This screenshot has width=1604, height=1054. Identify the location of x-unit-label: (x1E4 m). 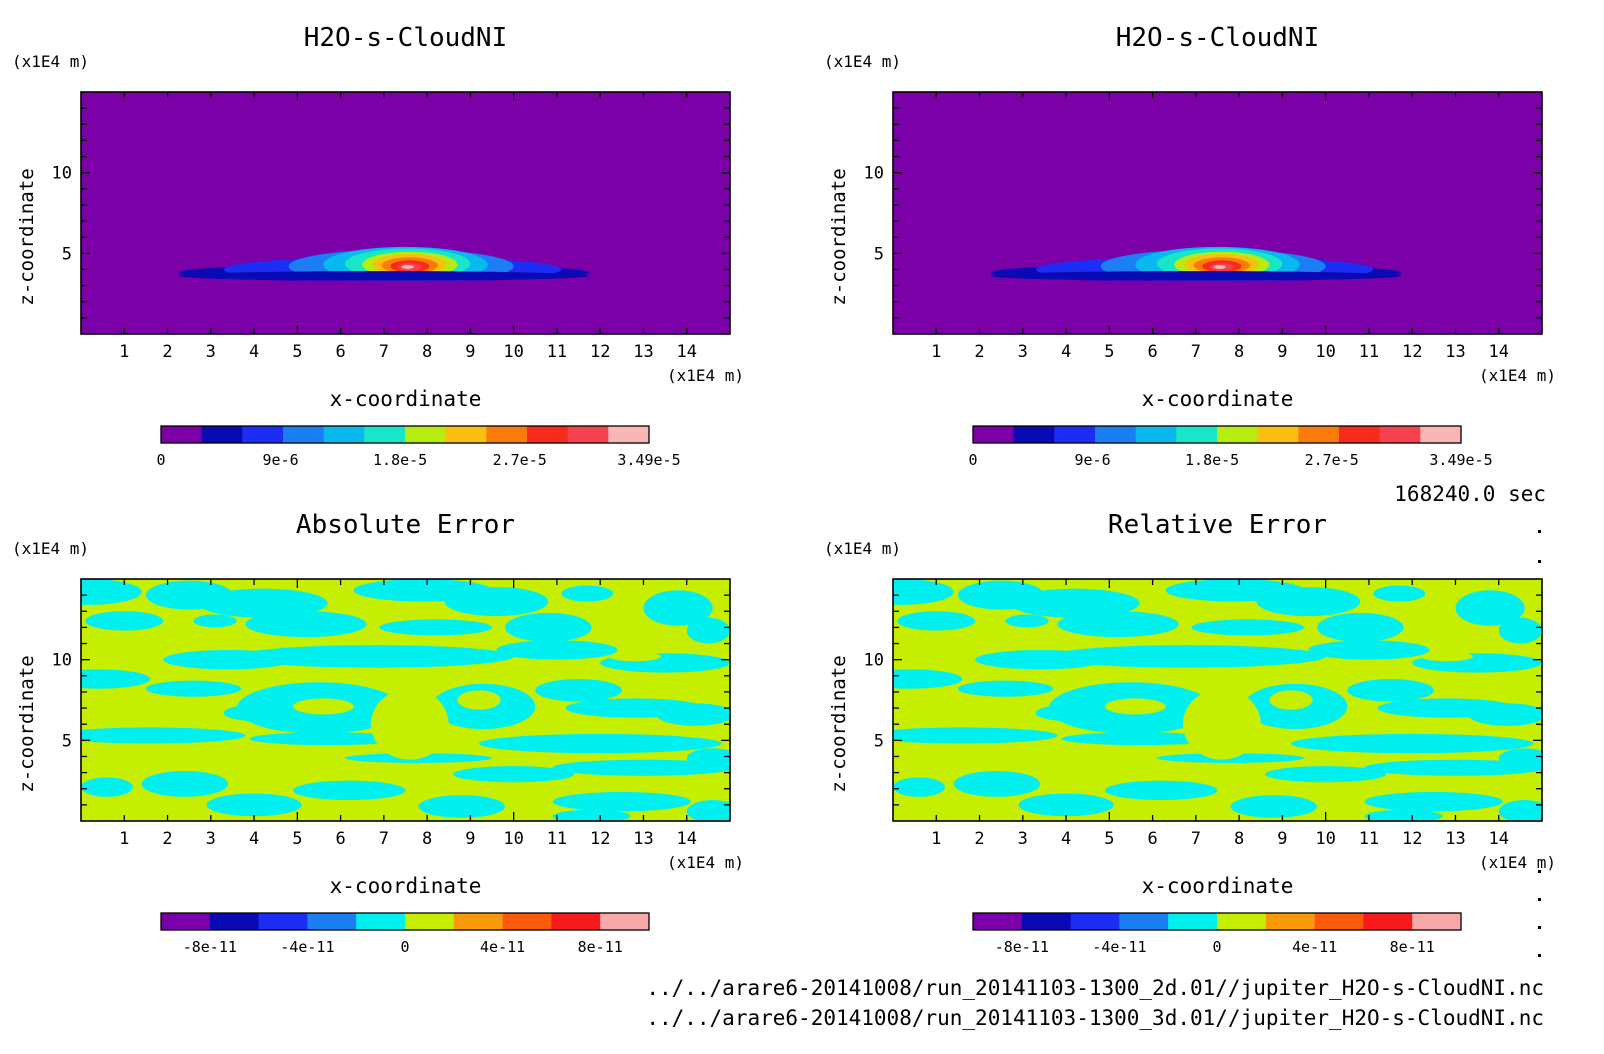
(1517, 375).